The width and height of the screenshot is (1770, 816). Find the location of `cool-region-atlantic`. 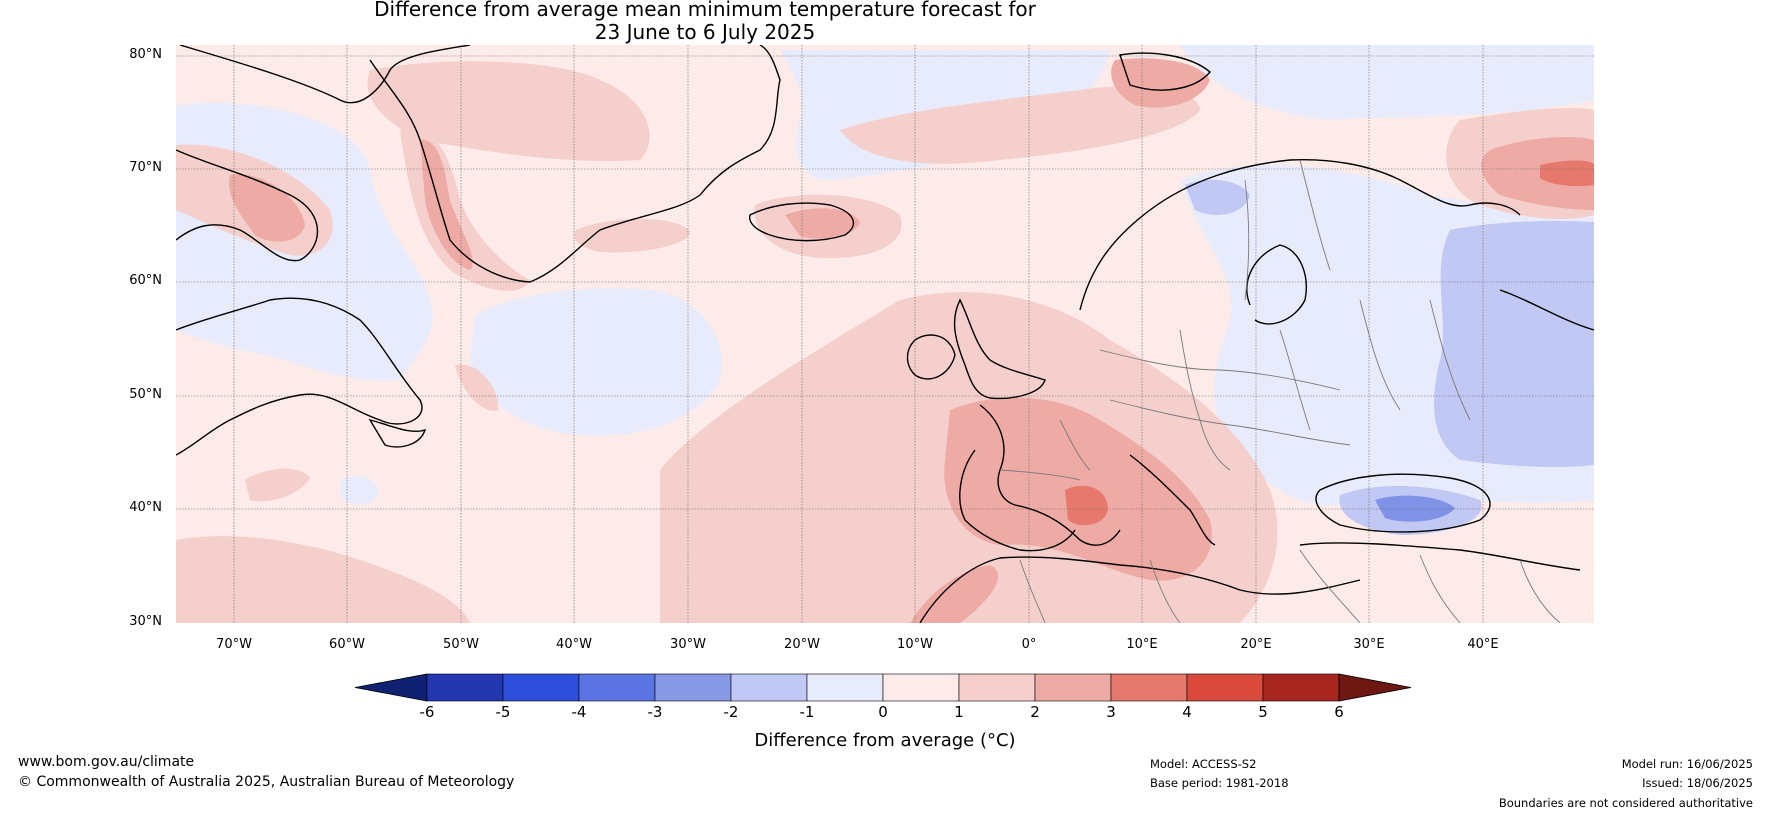

cool-region-atlantic is located at coordinates (596, 362).